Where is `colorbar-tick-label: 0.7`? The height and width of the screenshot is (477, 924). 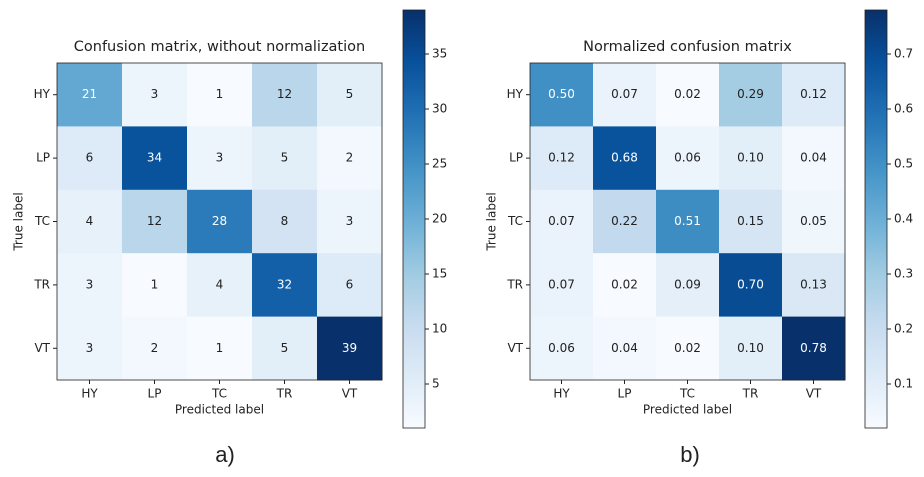 colorbar-tick-label: 0.7 is located at coordinates (903, 54).